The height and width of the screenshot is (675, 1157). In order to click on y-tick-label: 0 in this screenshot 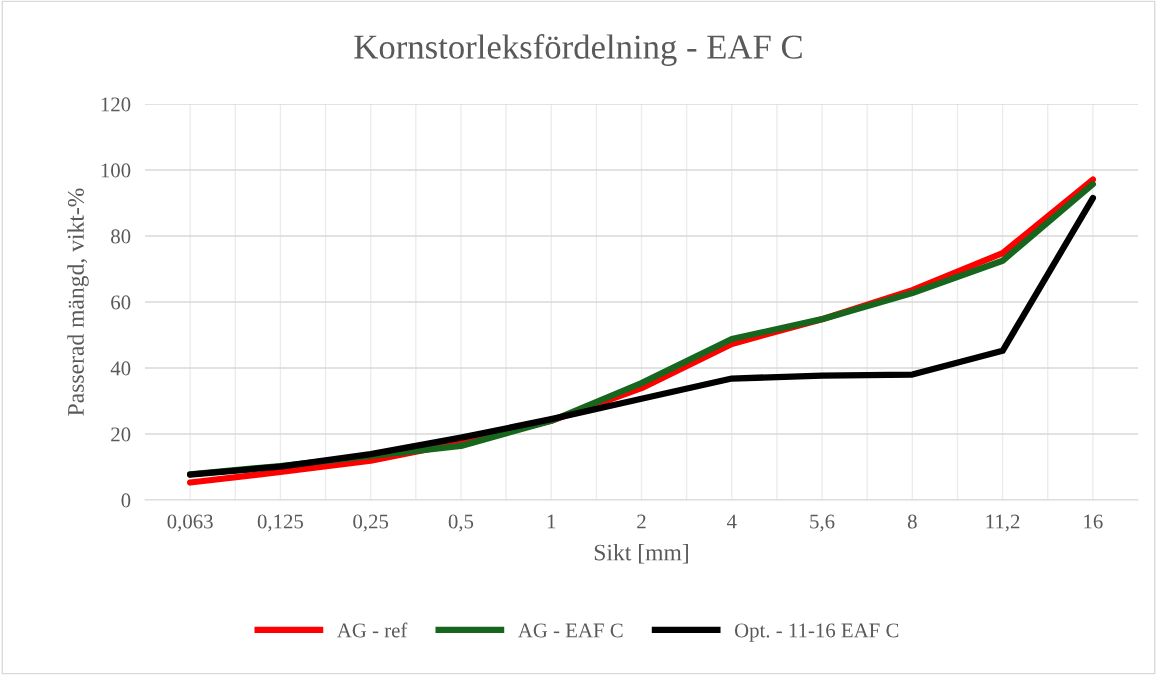, I will do `click(126, 500)`.